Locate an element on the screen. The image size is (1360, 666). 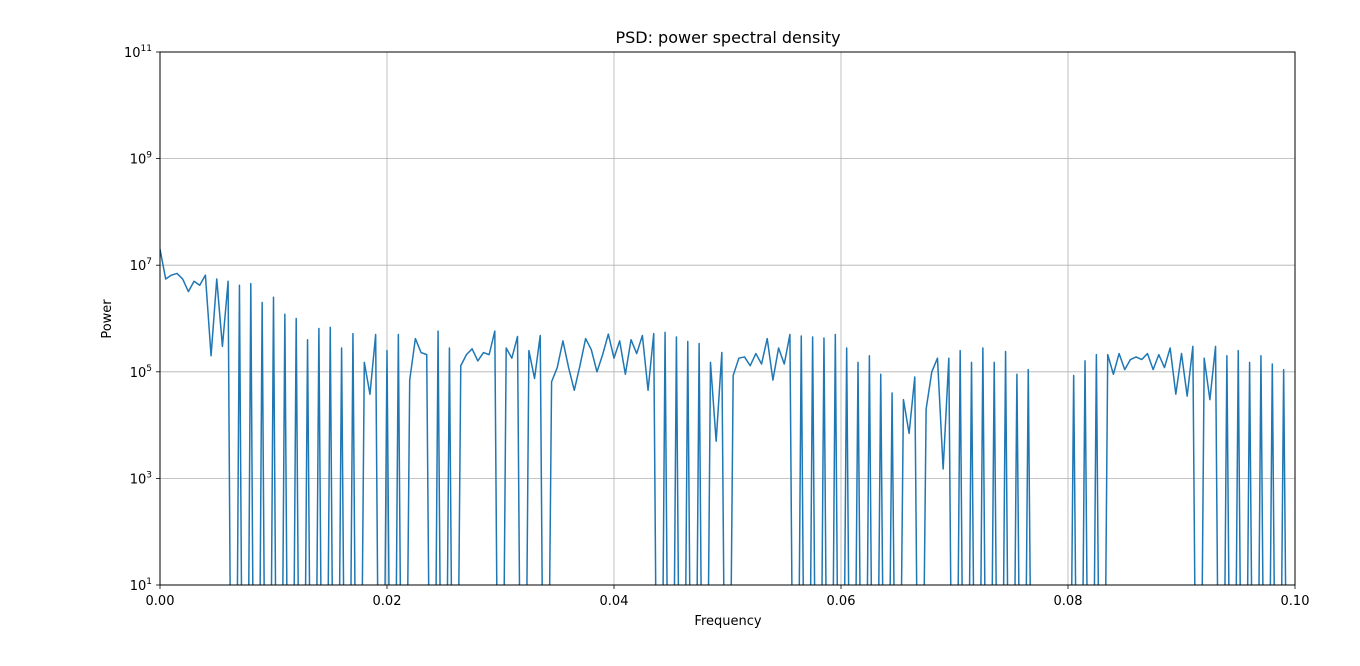
y-axis-ticks: 10¹ 10³ 10⁵ 10⁷ 10⁹ 10¹¹ is located at coordinates (142, 319).